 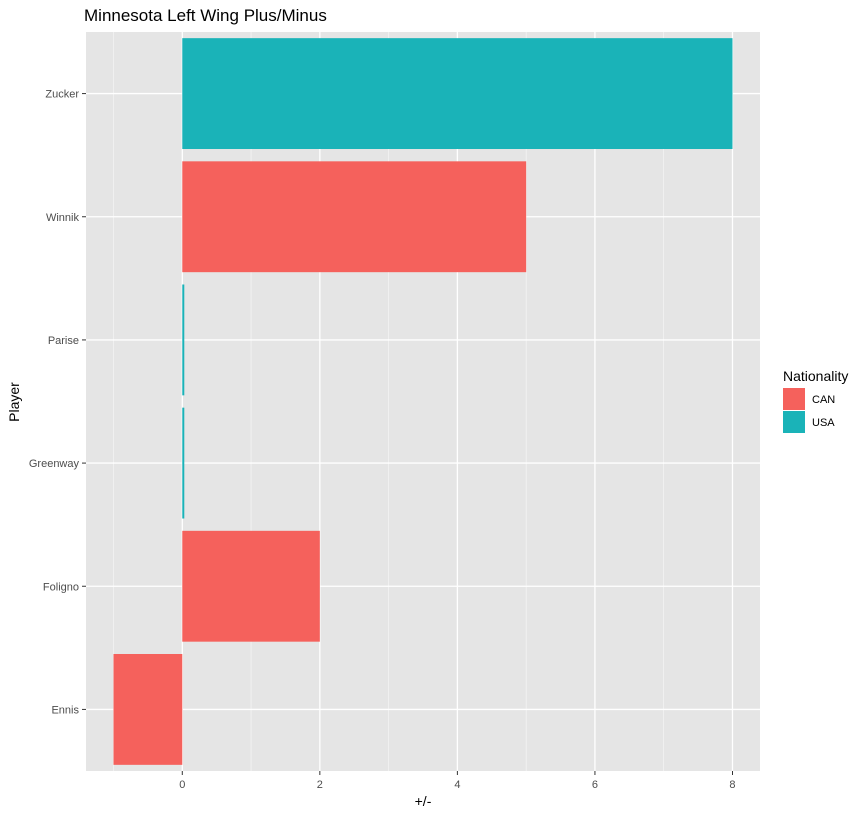 What do you see at coordinates (61, 587) in the screenshot?
I see `y-tick-label: Foligno` at bounding box center [61, 587].